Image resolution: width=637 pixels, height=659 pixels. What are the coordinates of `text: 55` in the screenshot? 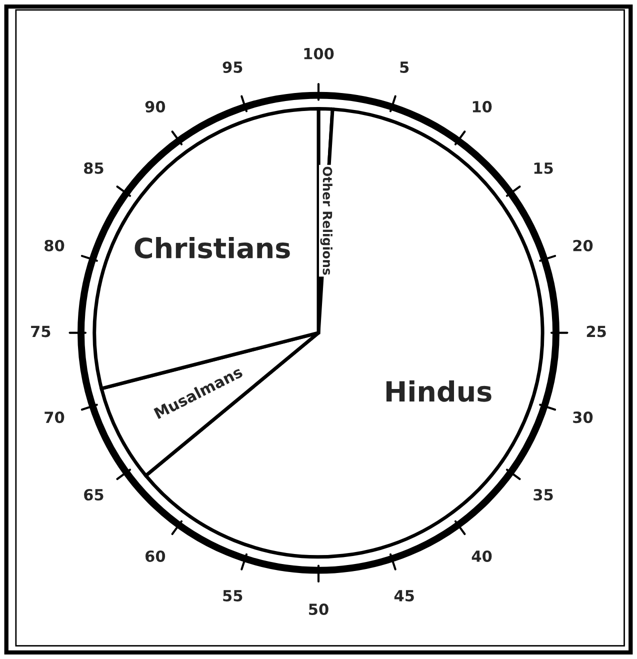 It's located at (232, 596).